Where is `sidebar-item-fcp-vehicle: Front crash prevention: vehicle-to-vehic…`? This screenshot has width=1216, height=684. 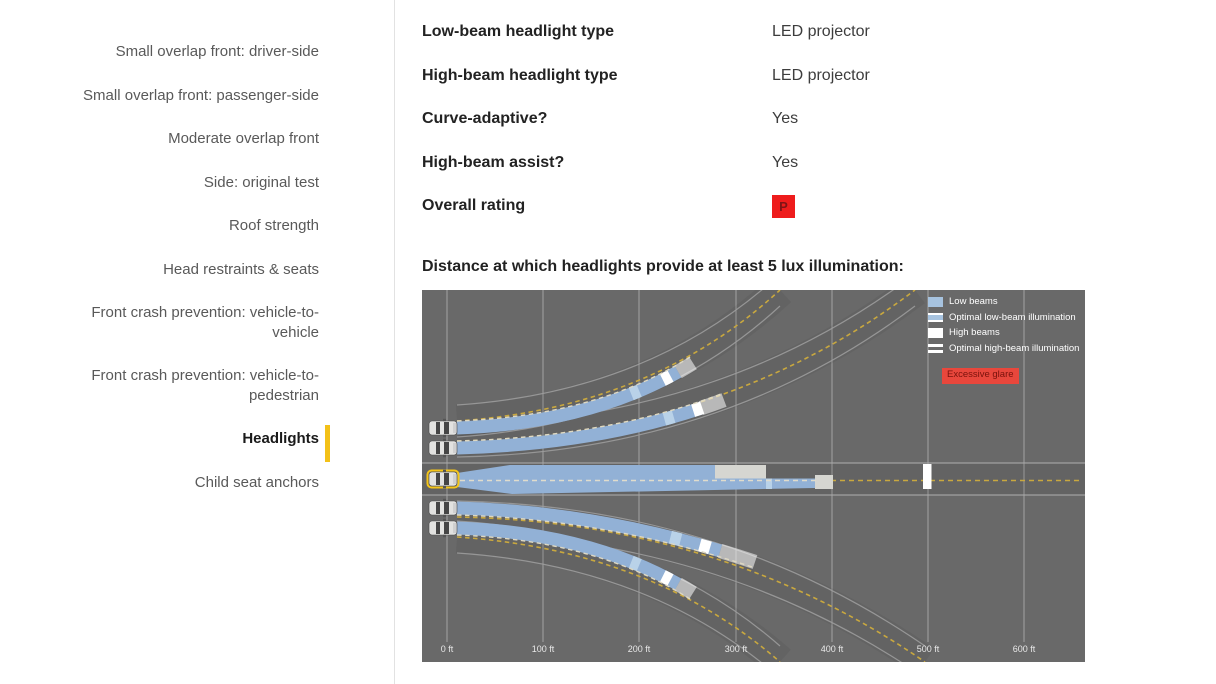 sidebar-item-fcp-vehicle: Front crash prevention: vehicle-to-vehic… is located at coordinates (205, 322).